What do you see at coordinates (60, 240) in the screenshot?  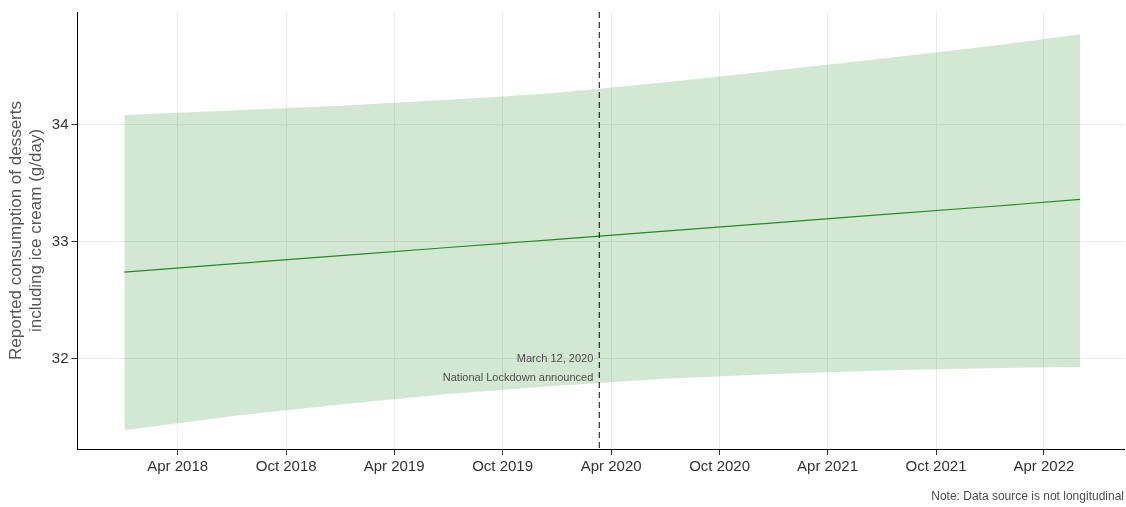 I see `y-tick-label: 33` at bounding box center [60, 240].